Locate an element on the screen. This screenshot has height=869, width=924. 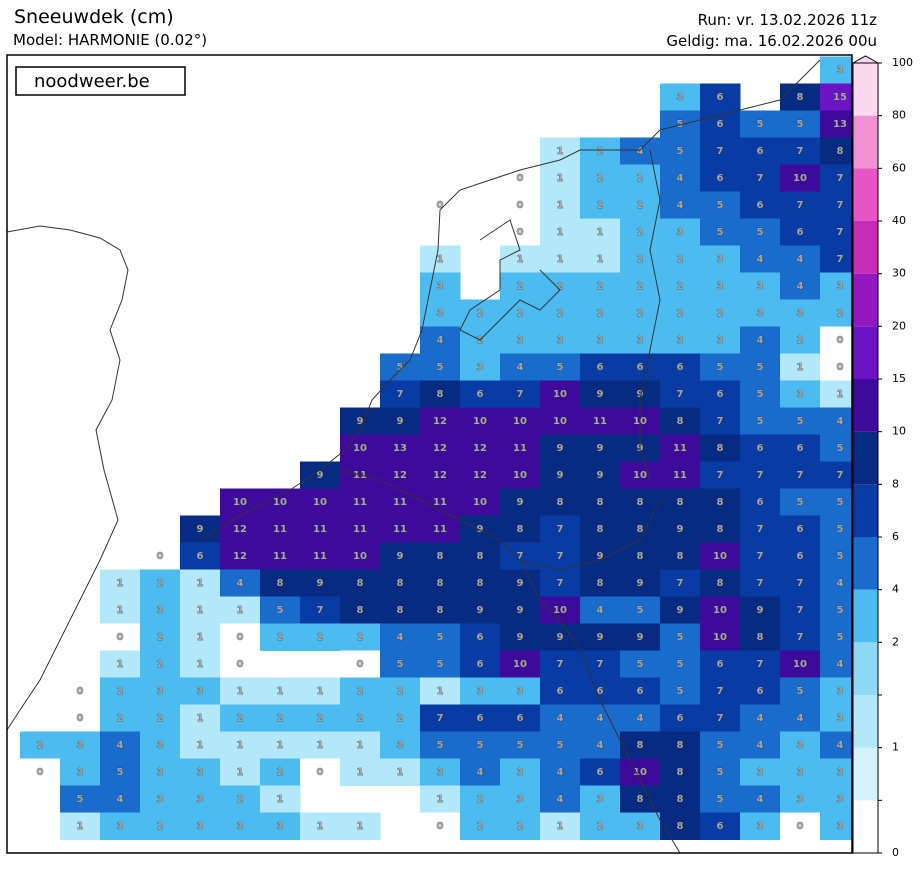
colorbar-arrow is located at coordinates (865, 59).